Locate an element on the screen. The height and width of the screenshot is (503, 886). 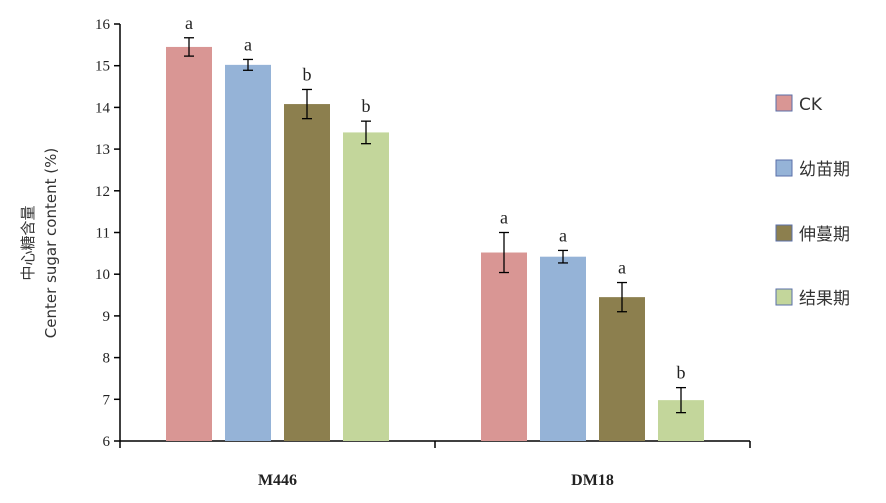
y-tick-label: 11 is located at coordinates (103, 234).